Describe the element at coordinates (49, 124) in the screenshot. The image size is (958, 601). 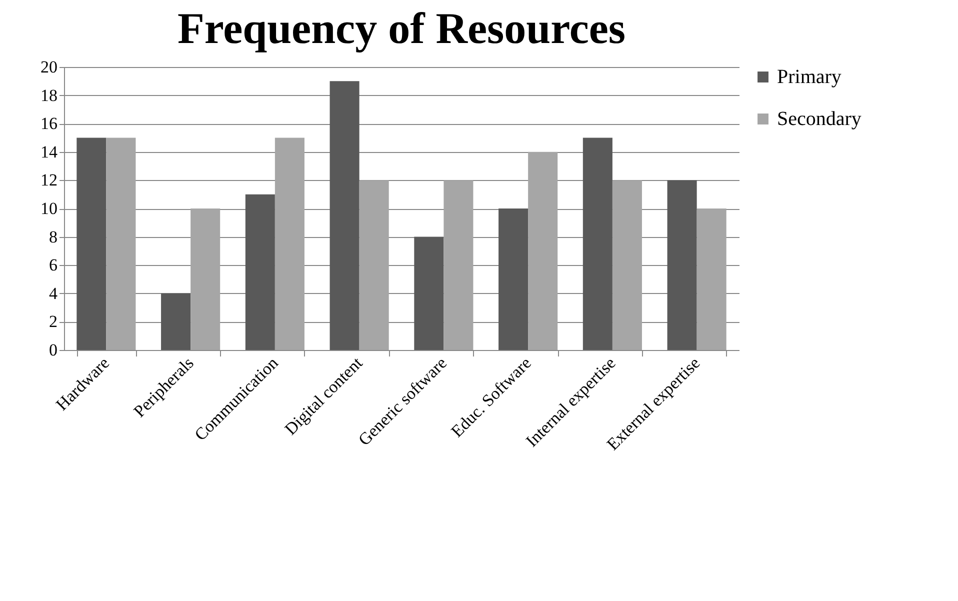
I see `y-tick-label: 16` at that location.